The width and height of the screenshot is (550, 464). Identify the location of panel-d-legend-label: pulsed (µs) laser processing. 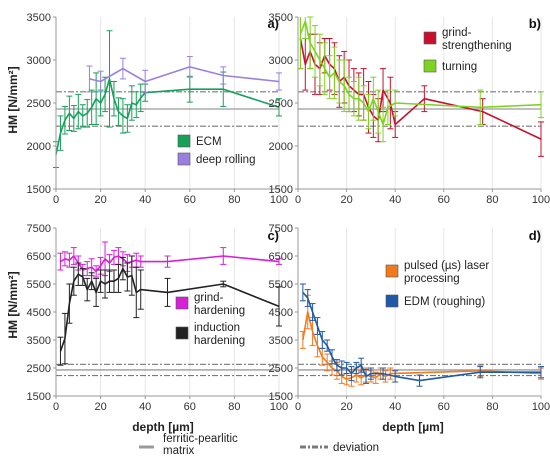
(446, 272).